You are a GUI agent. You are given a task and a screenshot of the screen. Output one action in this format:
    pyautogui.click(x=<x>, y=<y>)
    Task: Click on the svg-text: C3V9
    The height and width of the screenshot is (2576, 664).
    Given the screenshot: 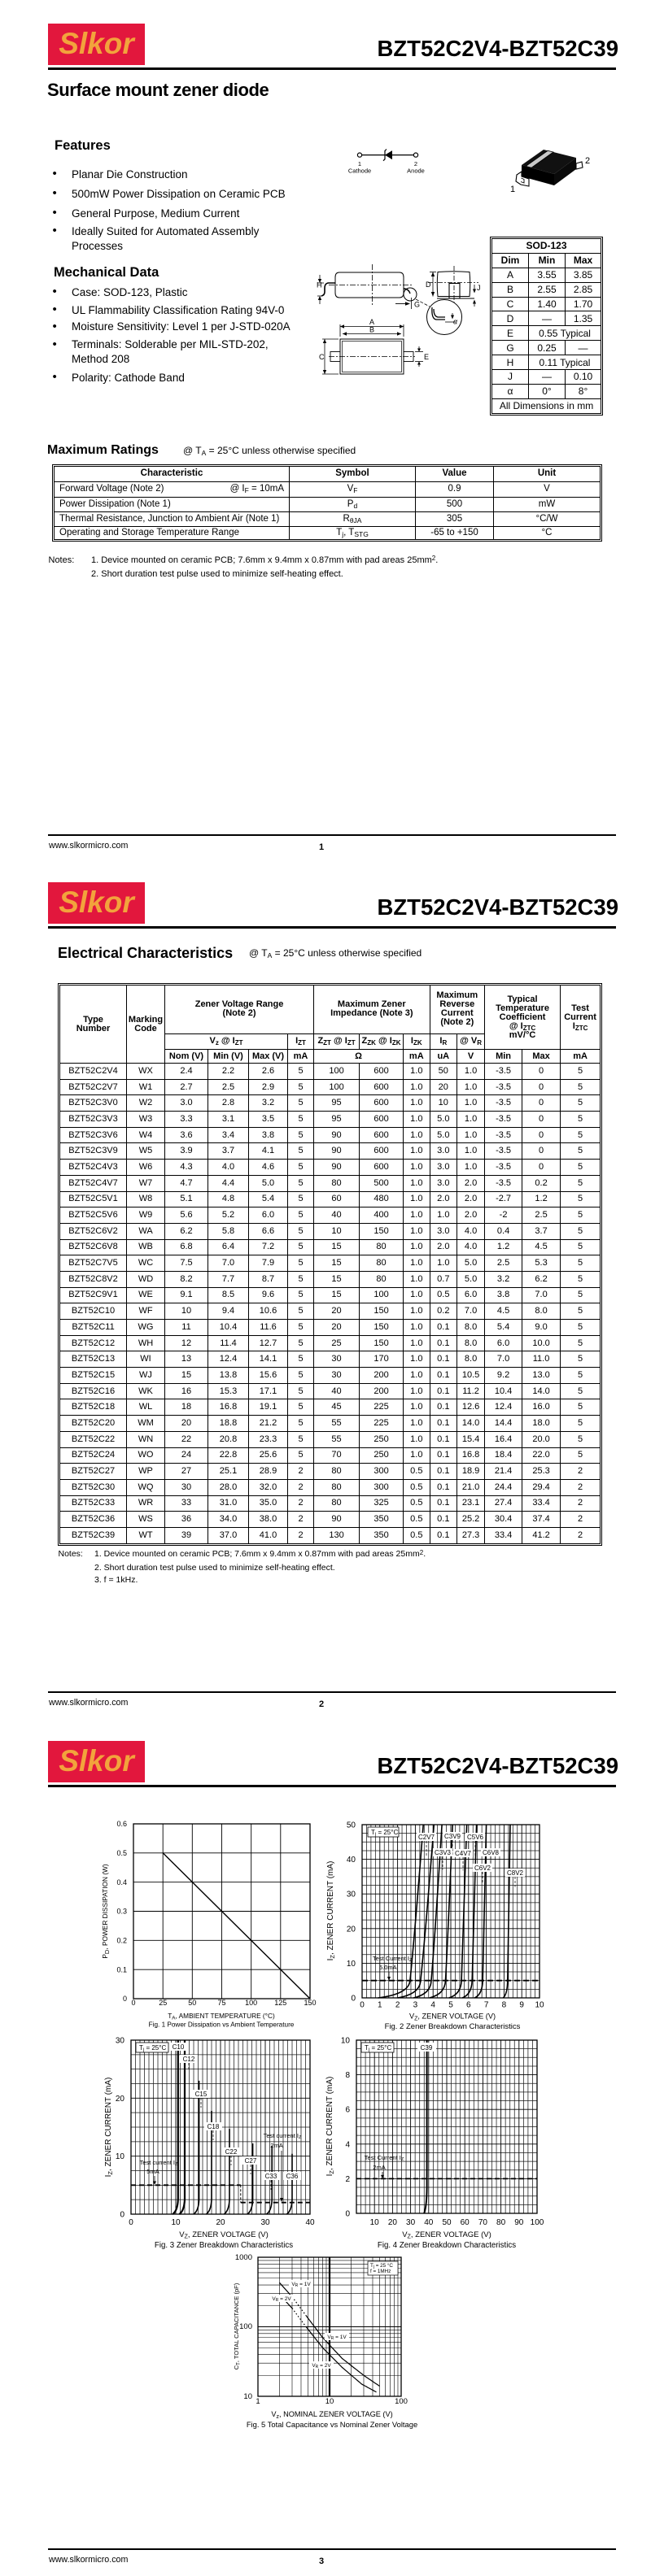 What is the action you would take?
    pyautogui.click(x=453, y=1837)
    